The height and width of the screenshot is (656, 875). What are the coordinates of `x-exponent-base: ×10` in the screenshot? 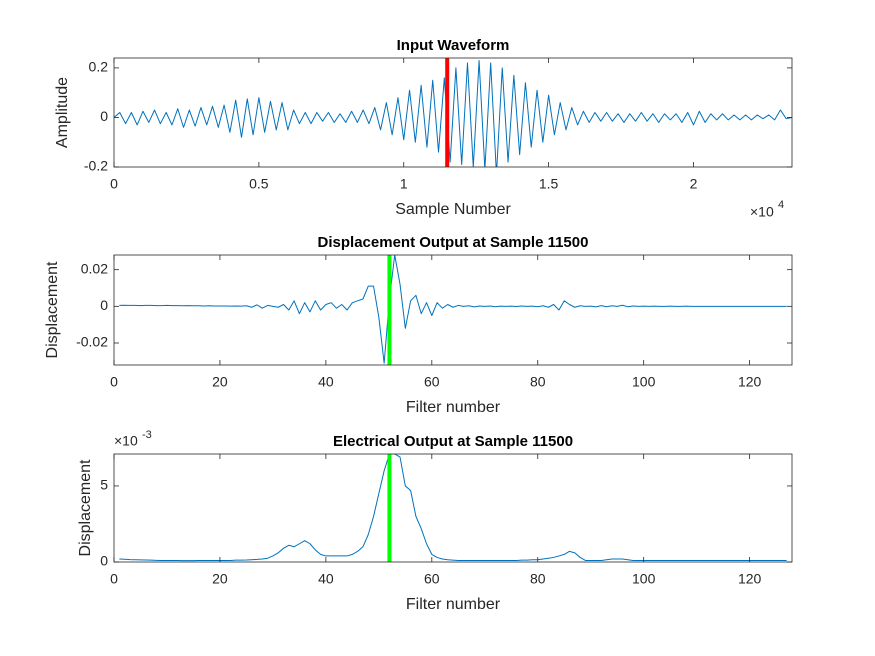 It's located at (762, 212).